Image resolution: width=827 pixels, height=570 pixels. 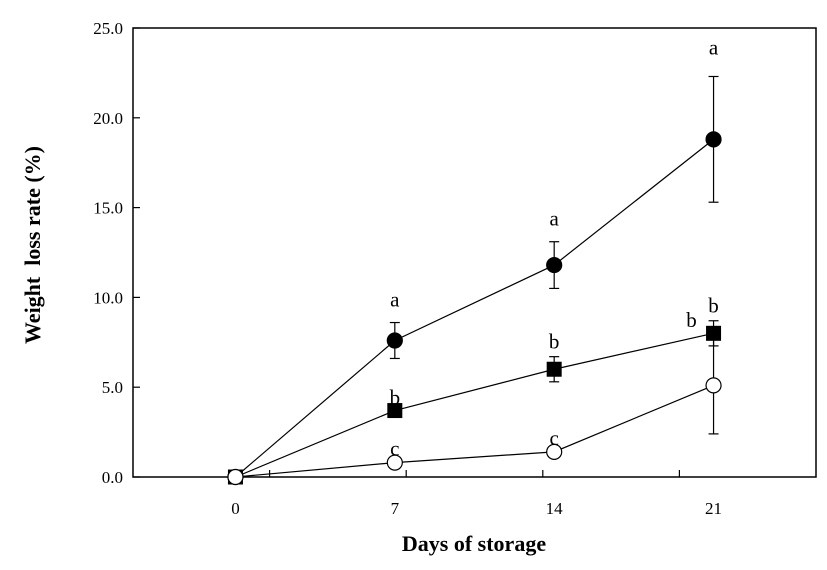 I want to click on y-tick-label: 5.0, so click(x=112, y=387).